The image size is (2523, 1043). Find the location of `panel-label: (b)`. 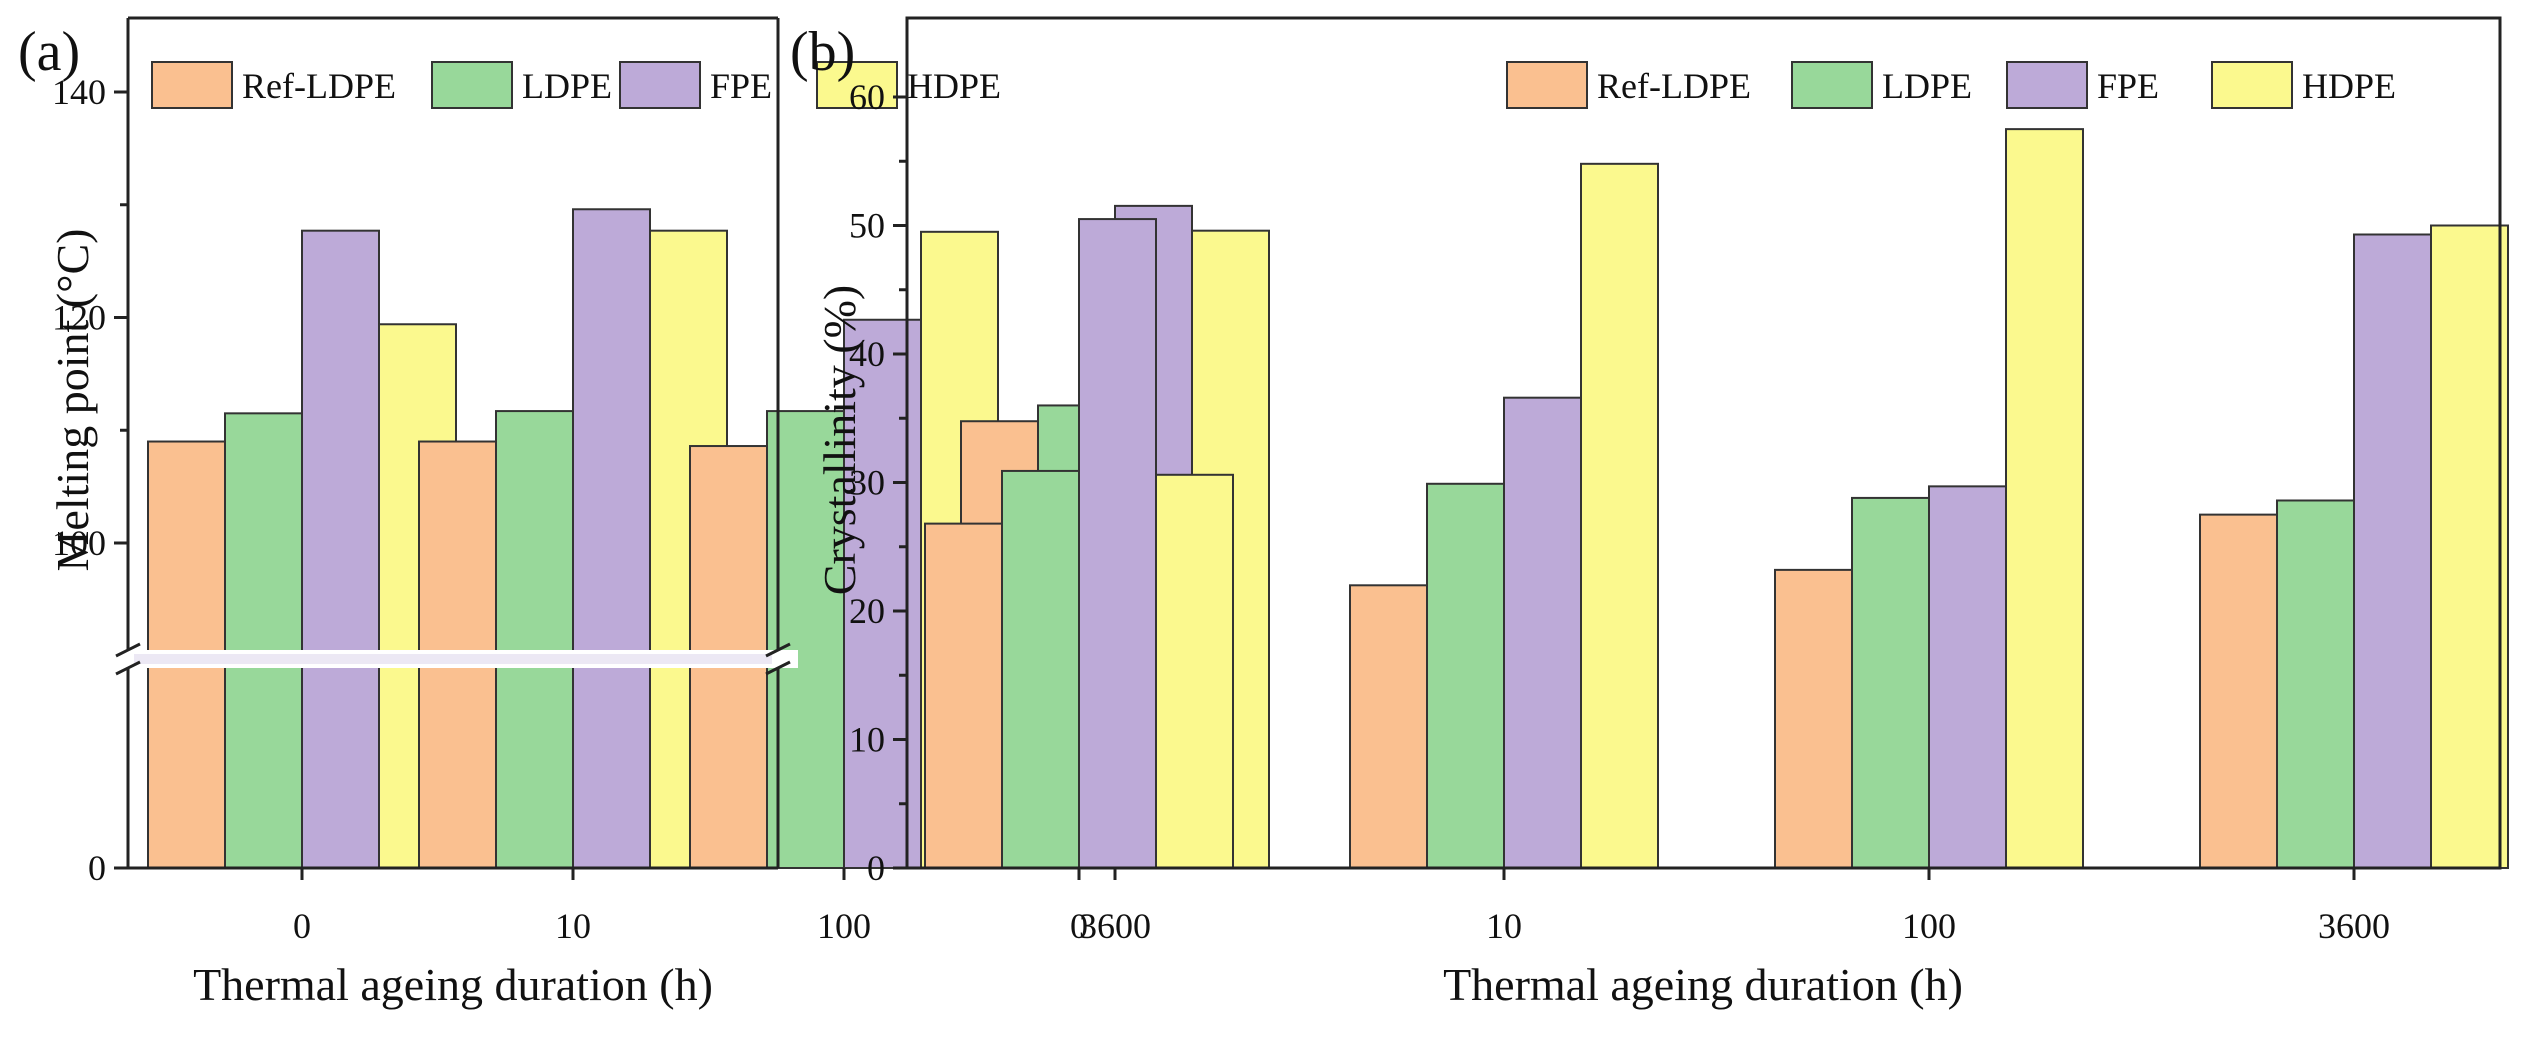

panel-label: (b) is located at coordinates (822, 52).